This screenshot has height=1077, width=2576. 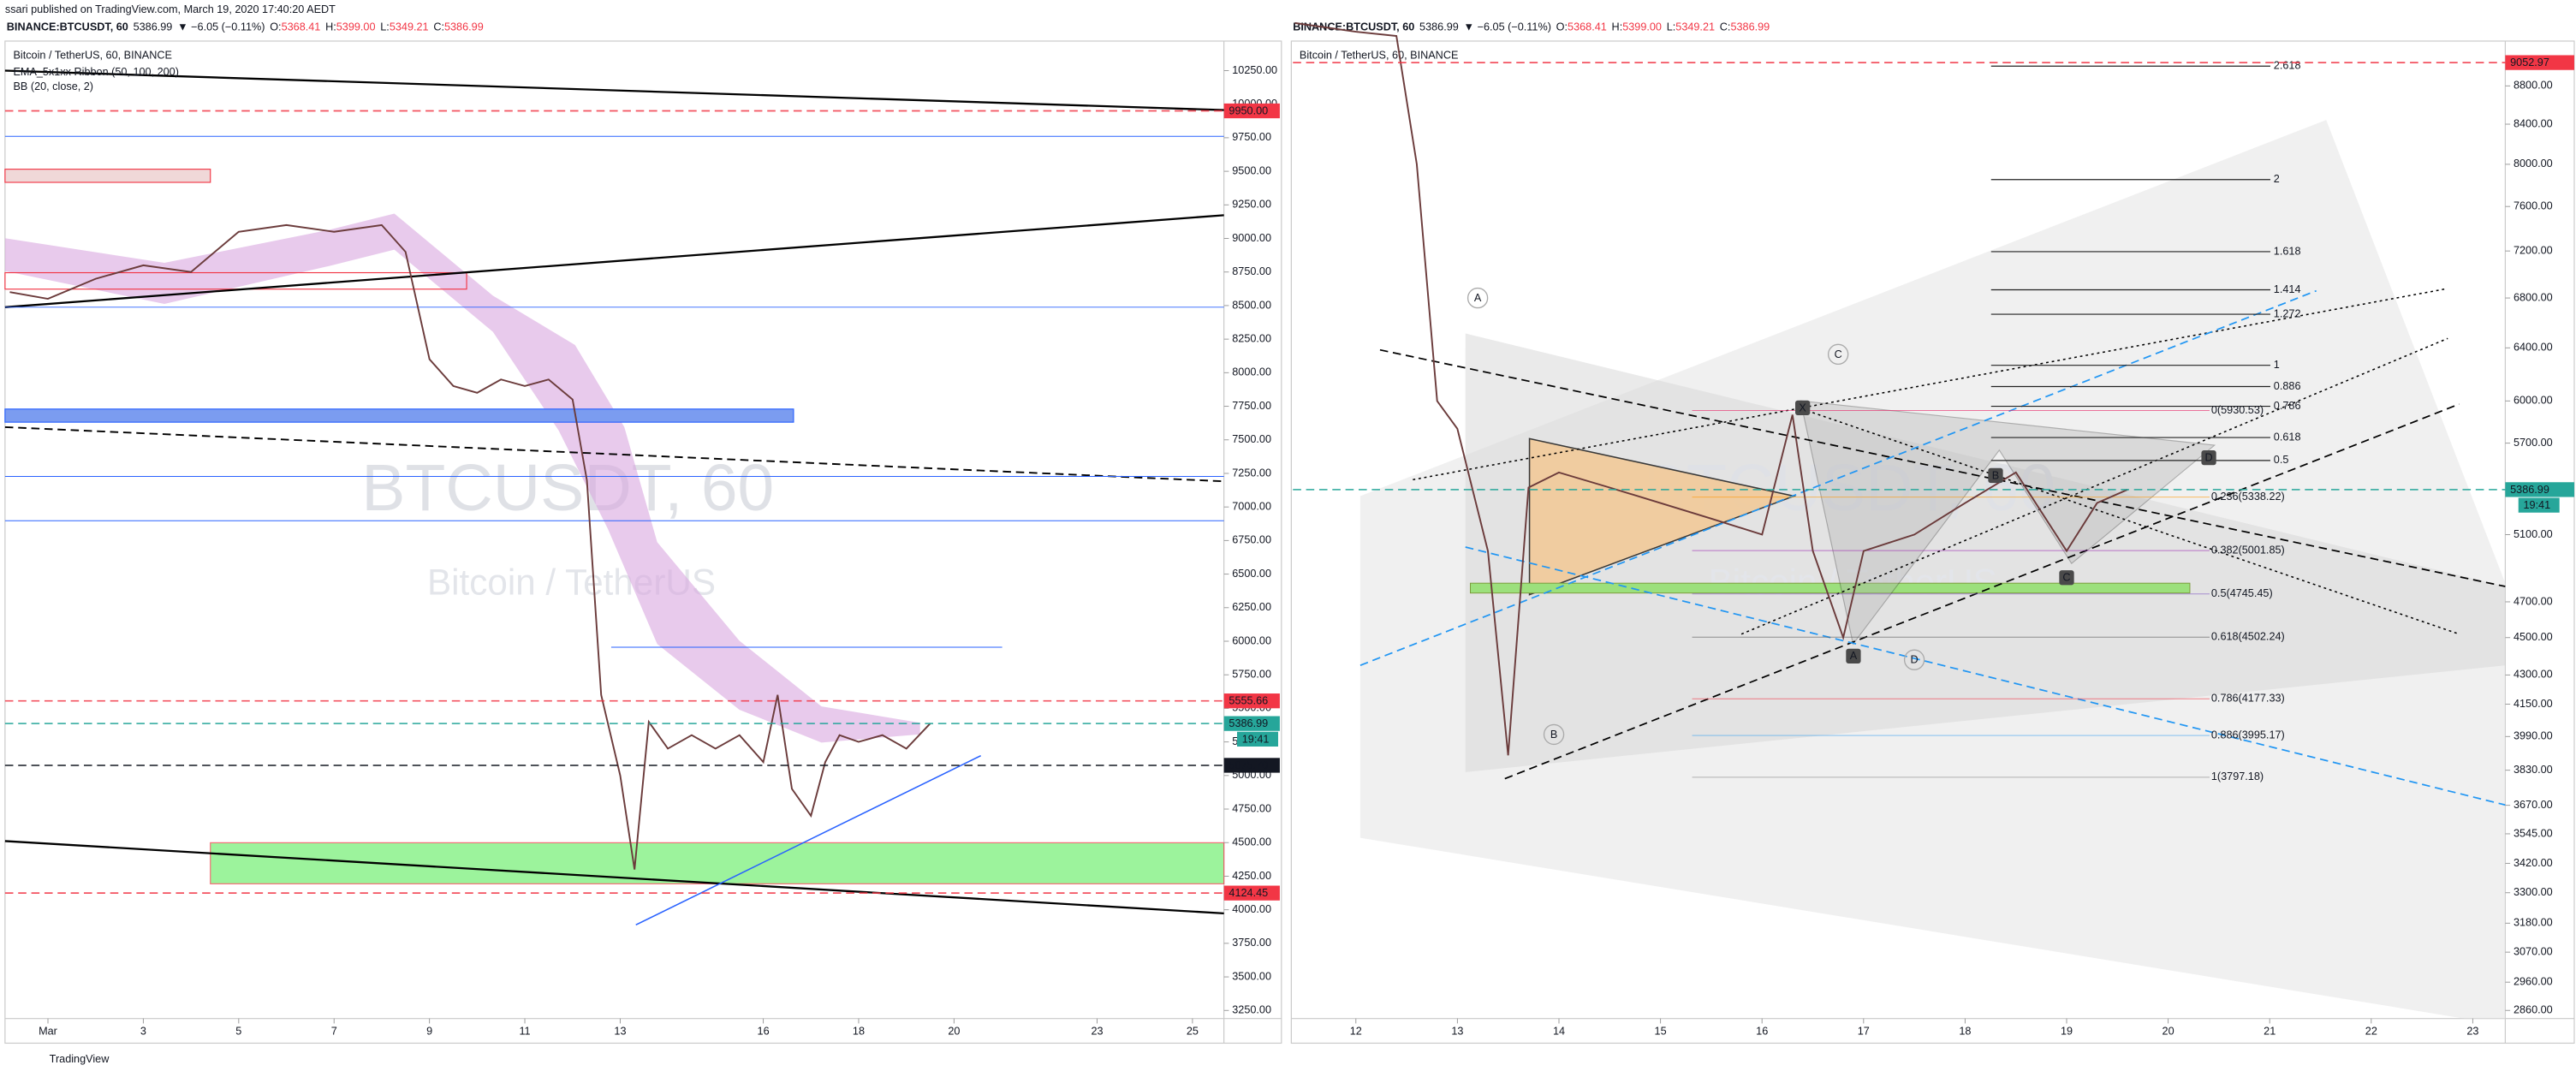 What do you see at coordinates (108, 176) in the screenshot?
I see `zone` at bounding box center [108, 176].